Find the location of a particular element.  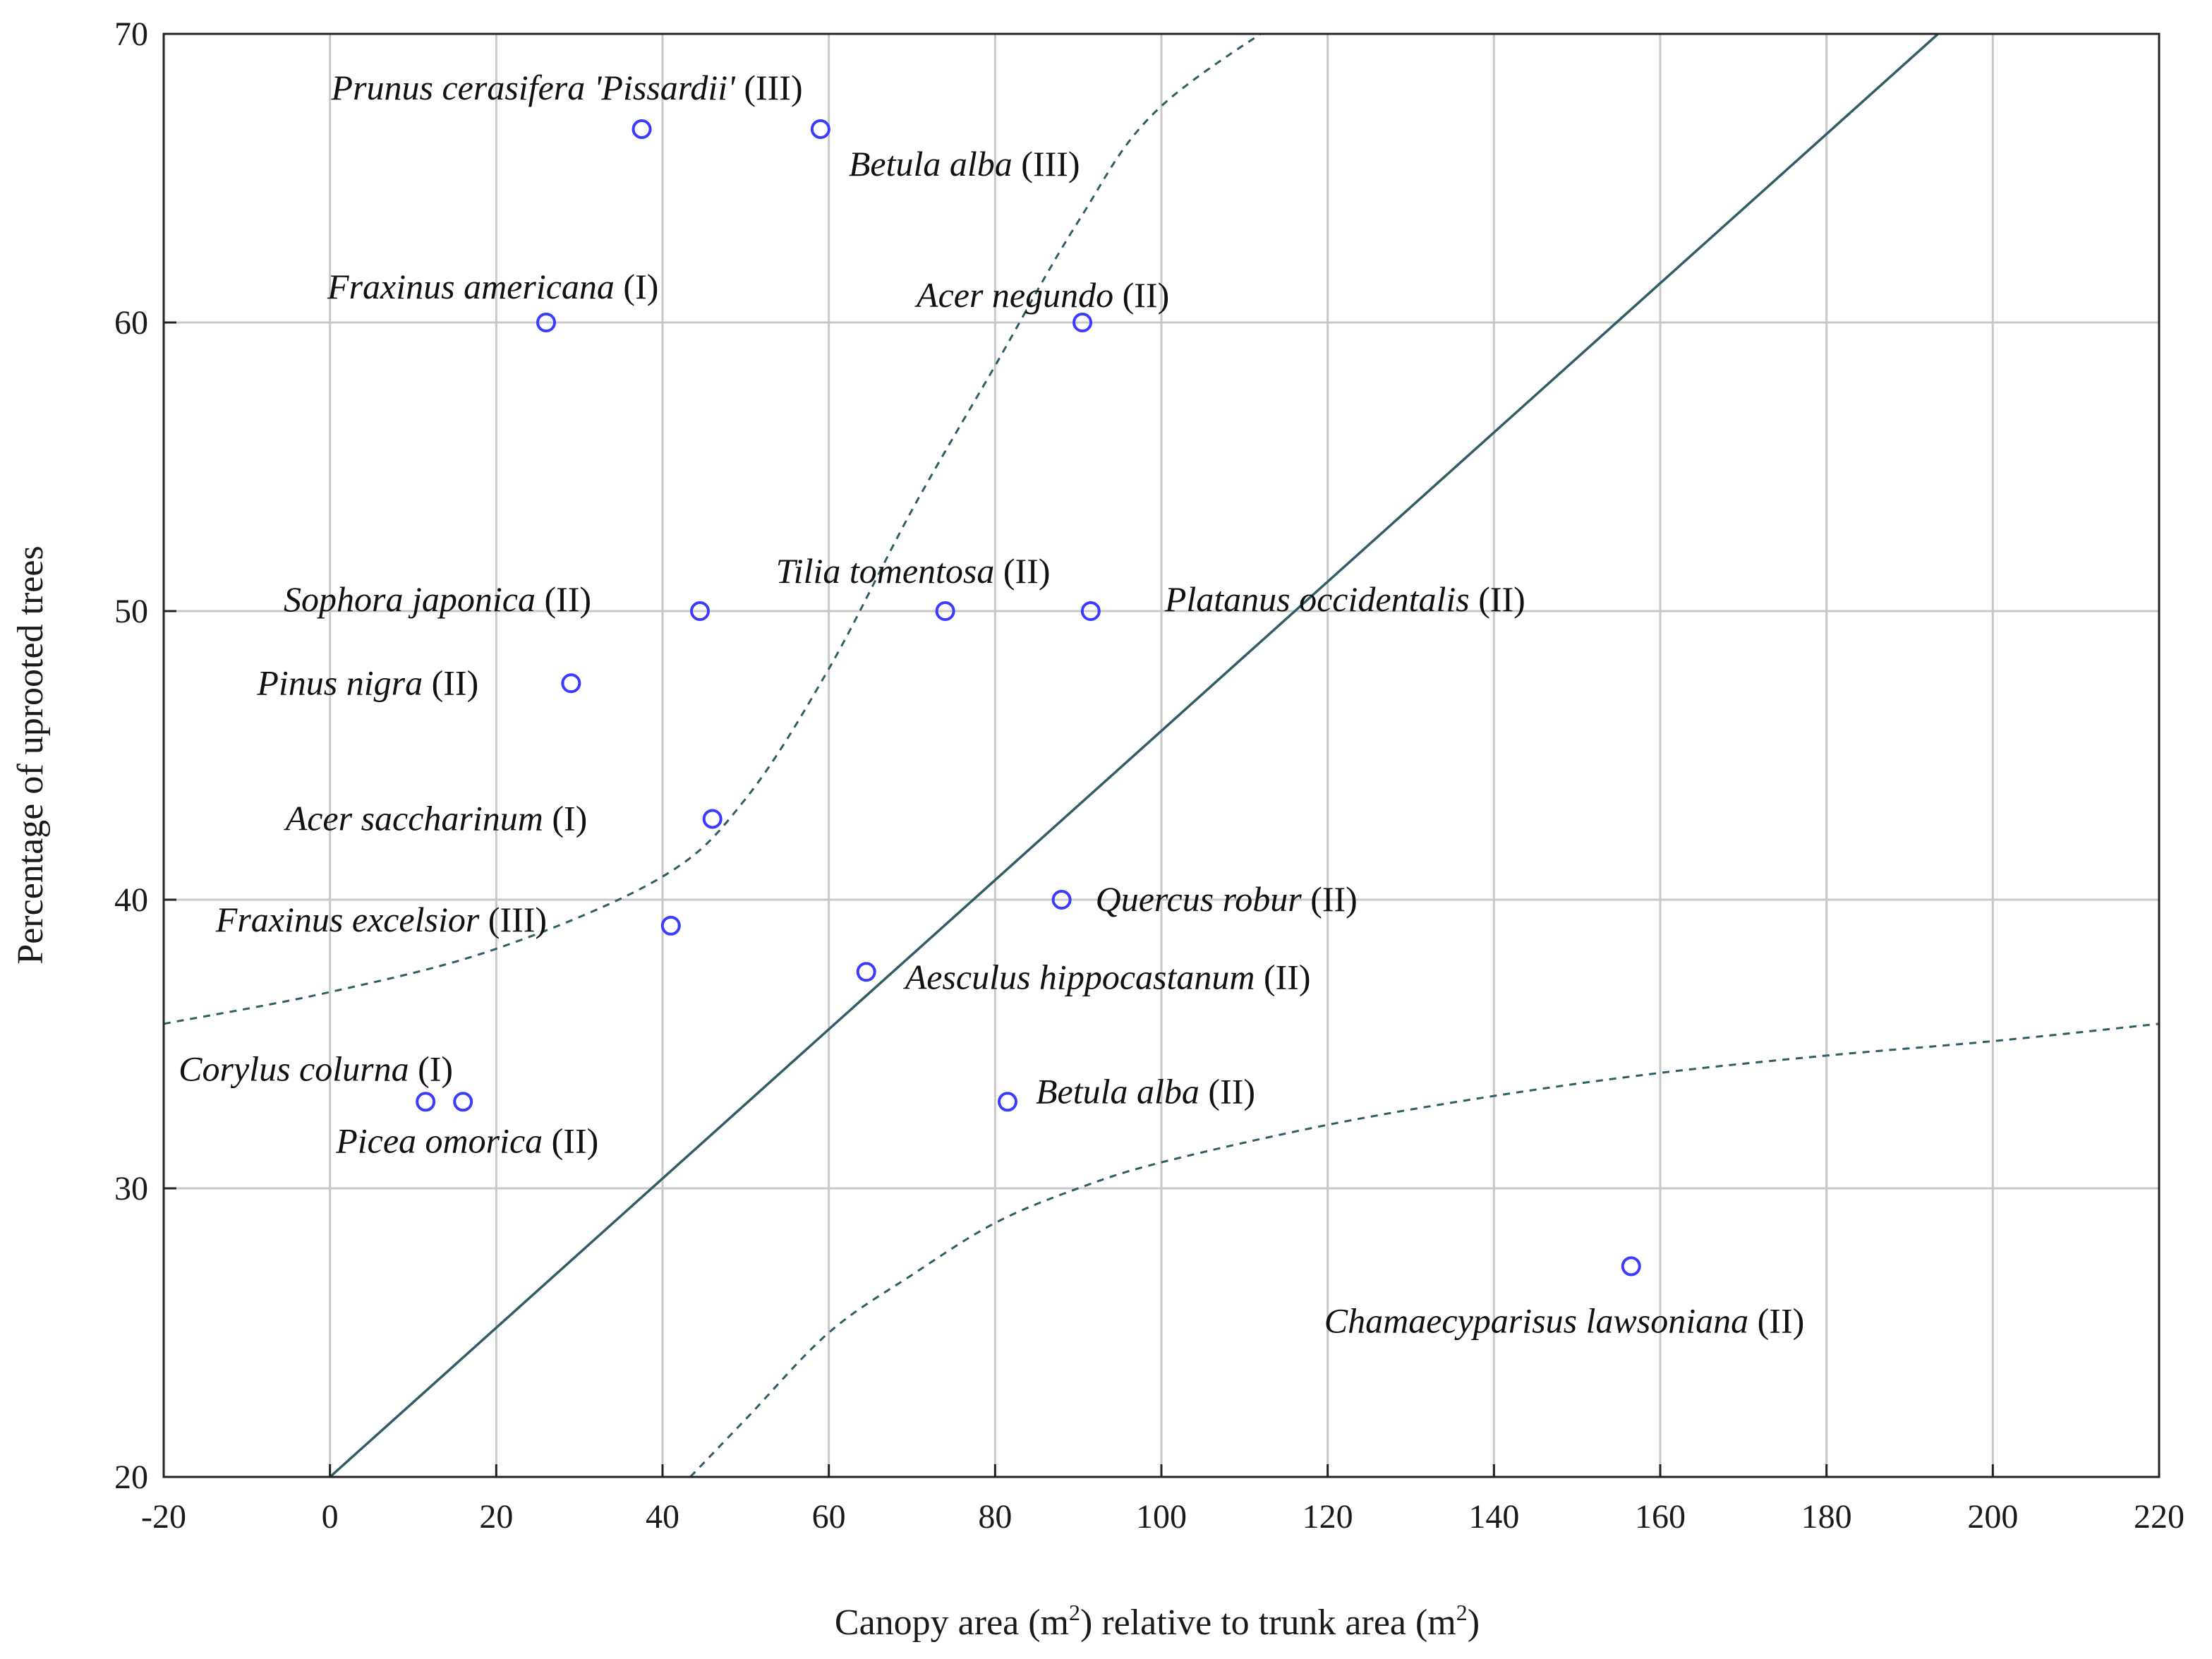

point-label: Prunus cerasifera 'Pissardii' (III) is located at coordinates (567, 87).